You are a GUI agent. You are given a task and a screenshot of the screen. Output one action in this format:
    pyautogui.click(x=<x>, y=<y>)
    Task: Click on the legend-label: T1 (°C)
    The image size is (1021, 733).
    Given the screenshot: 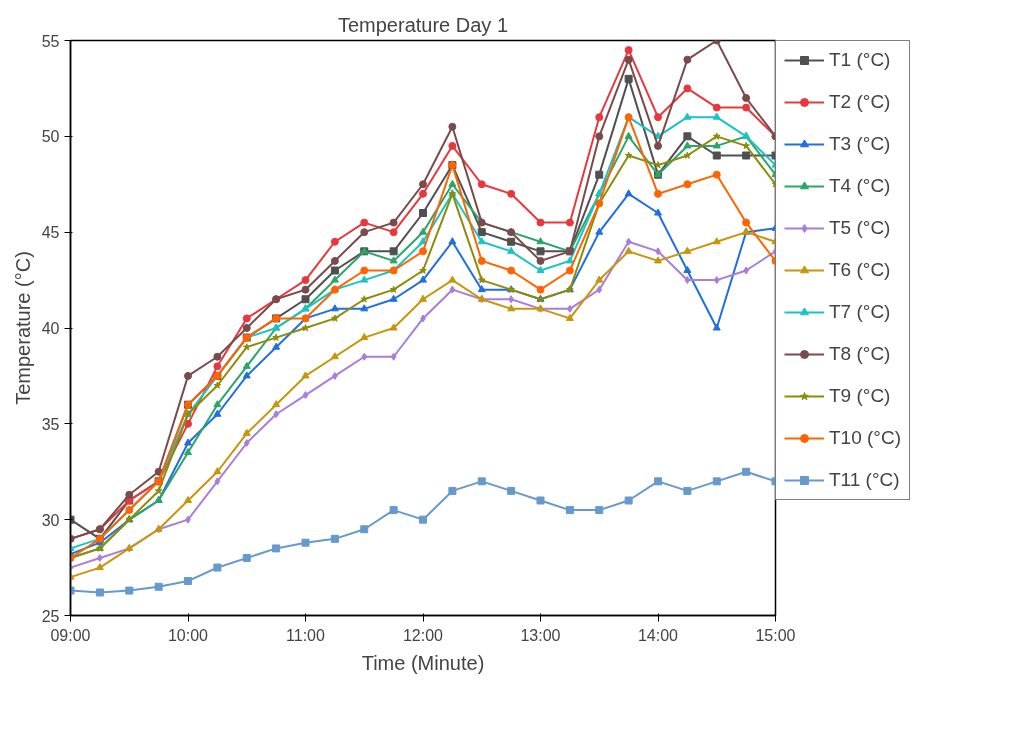 What is the action you would take?
    pyautogui.click(x=860, y=60)
    